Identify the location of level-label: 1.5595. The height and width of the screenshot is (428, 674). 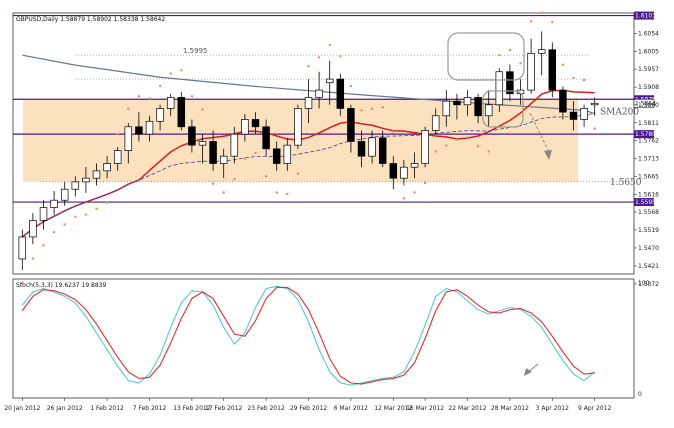
(645, 202).